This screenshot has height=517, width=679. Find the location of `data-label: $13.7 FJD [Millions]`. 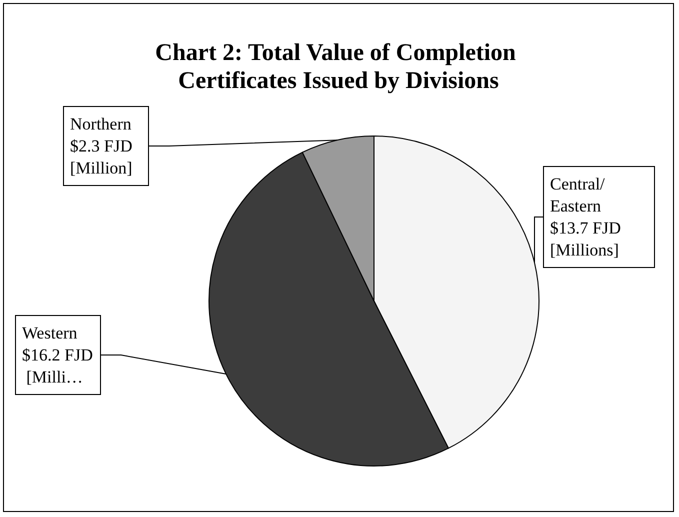

data-label: $13.7 FJD [Millions] is located at coordinates (588, 239).